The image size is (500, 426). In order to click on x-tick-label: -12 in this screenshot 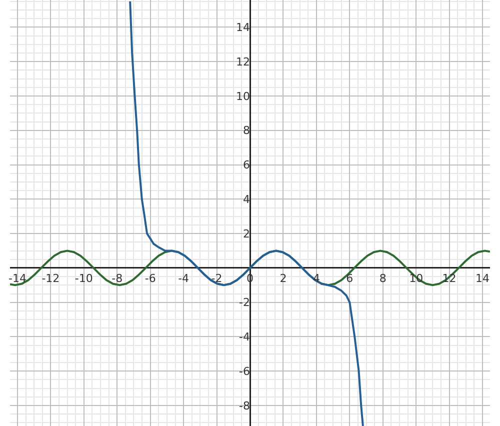, I will do `click(51, 278)`.